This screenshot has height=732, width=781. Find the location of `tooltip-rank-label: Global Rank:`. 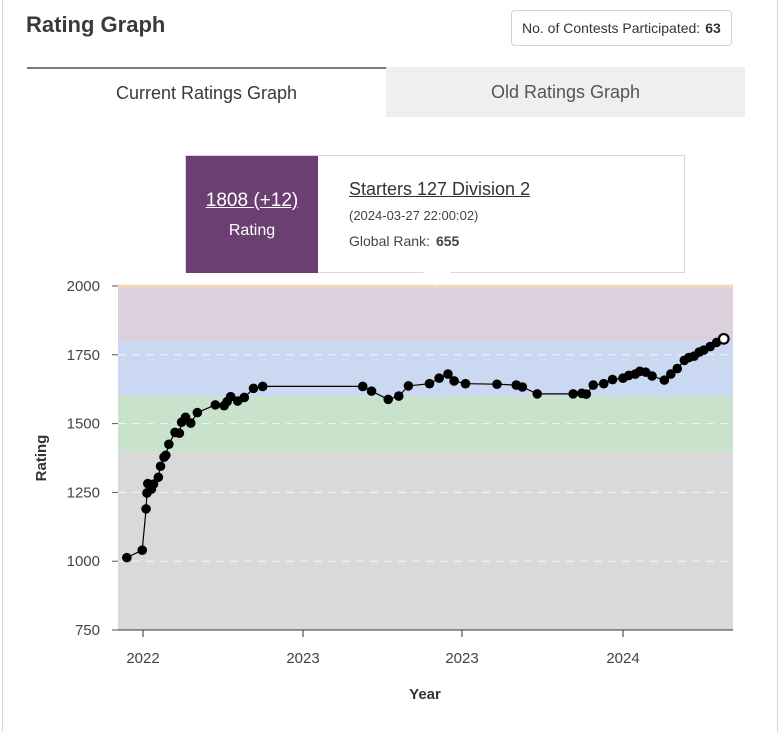

tooltip-rank-label: Global Rank: is located at coordinates (389, 241).